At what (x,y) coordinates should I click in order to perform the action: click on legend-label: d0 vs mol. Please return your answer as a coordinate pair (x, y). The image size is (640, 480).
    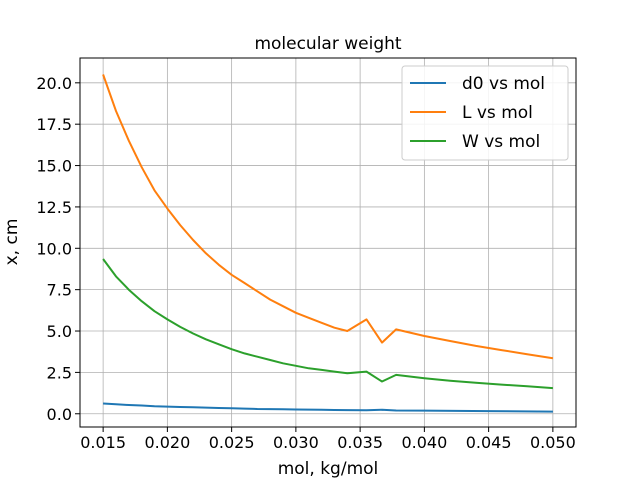
    Looking at the image, I should click on (503, 84).